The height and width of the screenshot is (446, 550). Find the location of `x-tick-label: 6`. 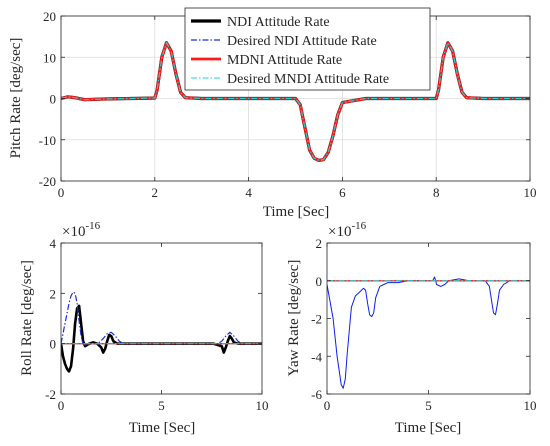

x-tick-label: 6 is located at coordinates (342, 192).